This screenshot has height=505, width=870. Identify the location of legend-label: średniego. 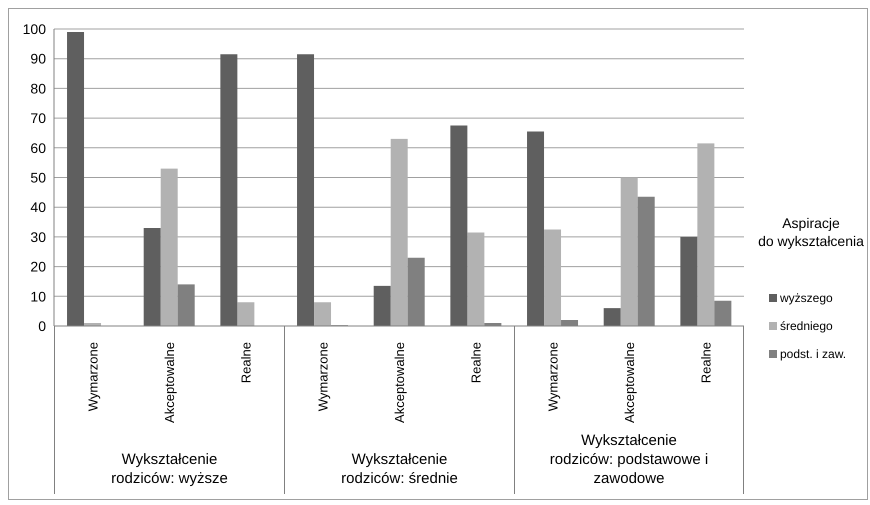
(806, 326).